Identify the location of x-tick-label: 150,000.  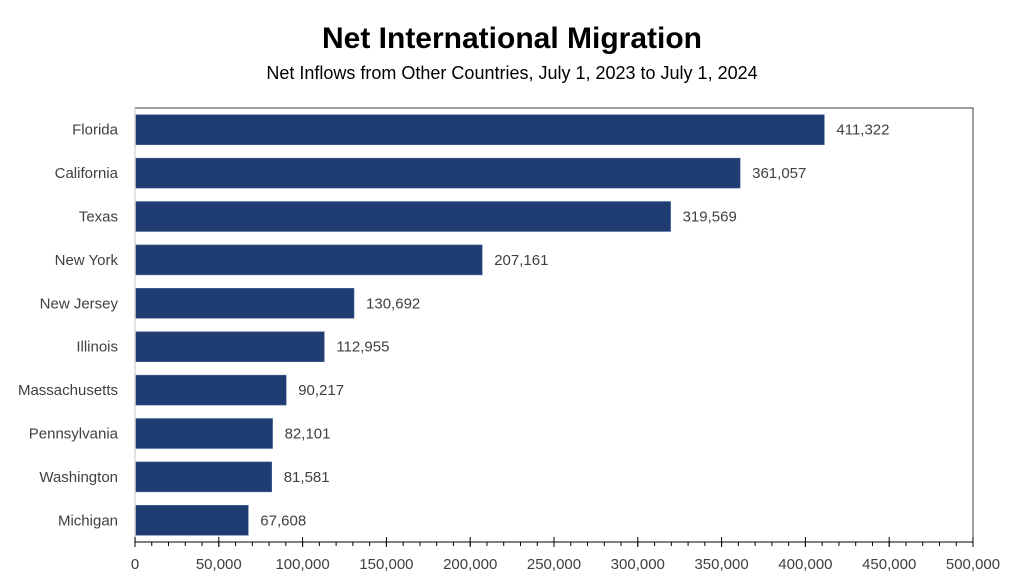
(386, 564).